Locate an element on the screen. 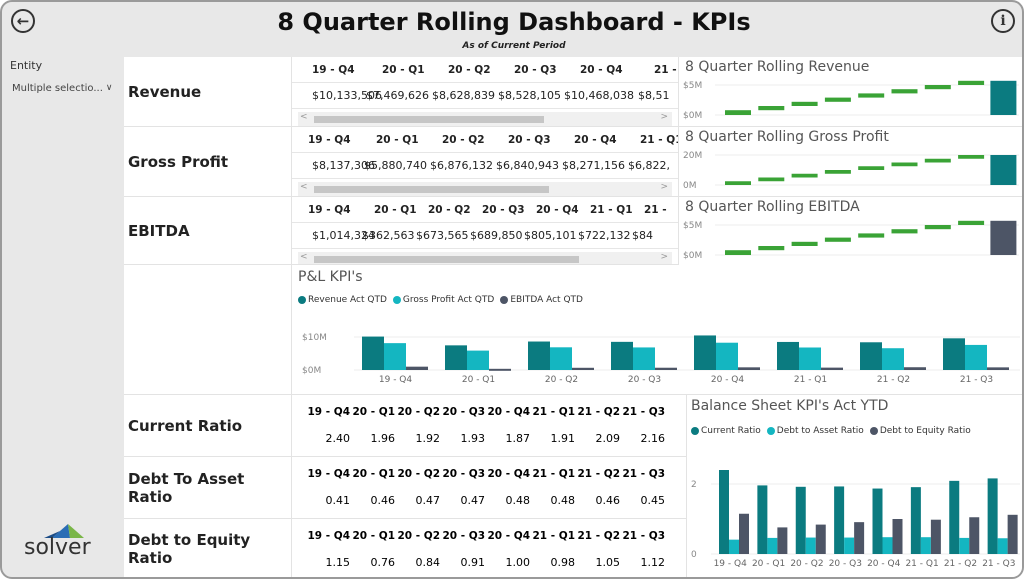 This screenshot has width=1024, height=579. legend-item: Debt to Equity Ratio is located at coordinates (920, 431).